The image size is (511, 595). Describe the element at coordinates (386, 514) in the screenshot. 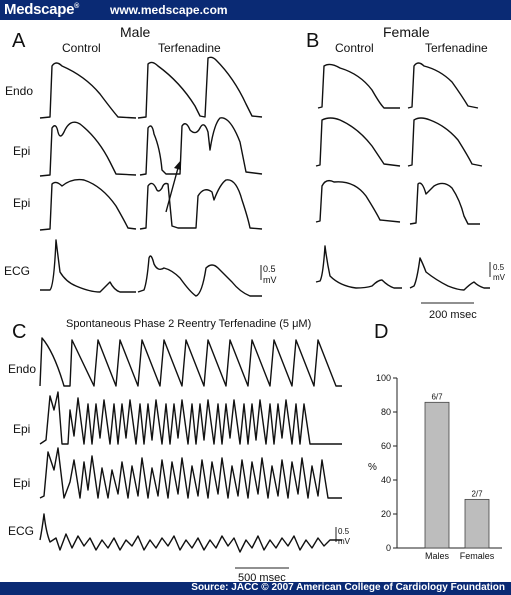

I see `panel-d-ytick-label-20: 20` at that location.